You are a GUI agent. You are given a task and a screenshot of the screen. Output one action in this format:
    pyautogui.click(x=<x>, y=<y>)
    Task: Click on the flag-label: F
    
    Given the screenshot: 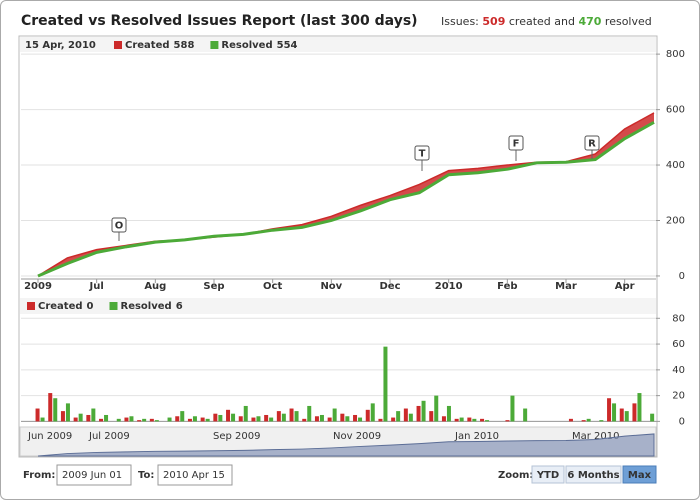 What is the action you would take?
    pyautogui.click(x=516, y=144)
    